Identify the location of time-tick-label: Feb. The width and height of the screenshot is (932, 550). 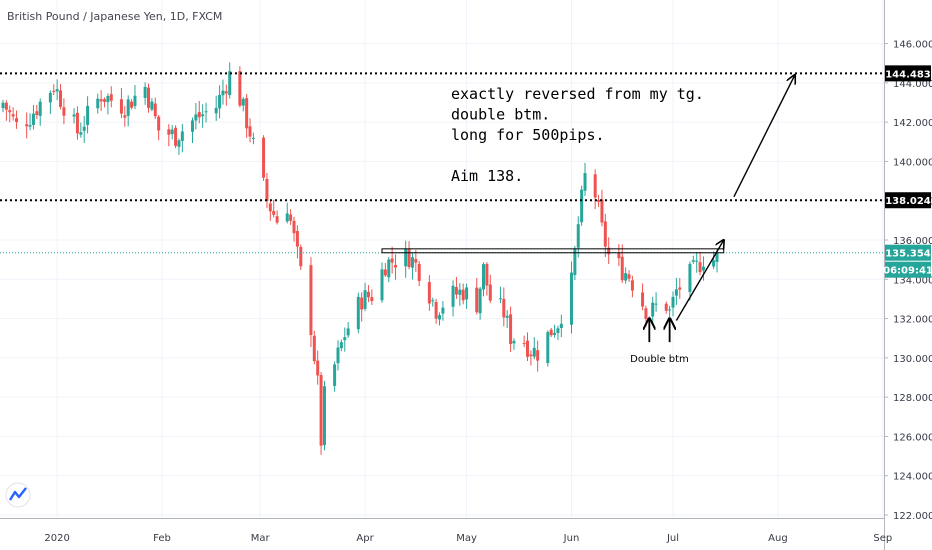
(162, 538).